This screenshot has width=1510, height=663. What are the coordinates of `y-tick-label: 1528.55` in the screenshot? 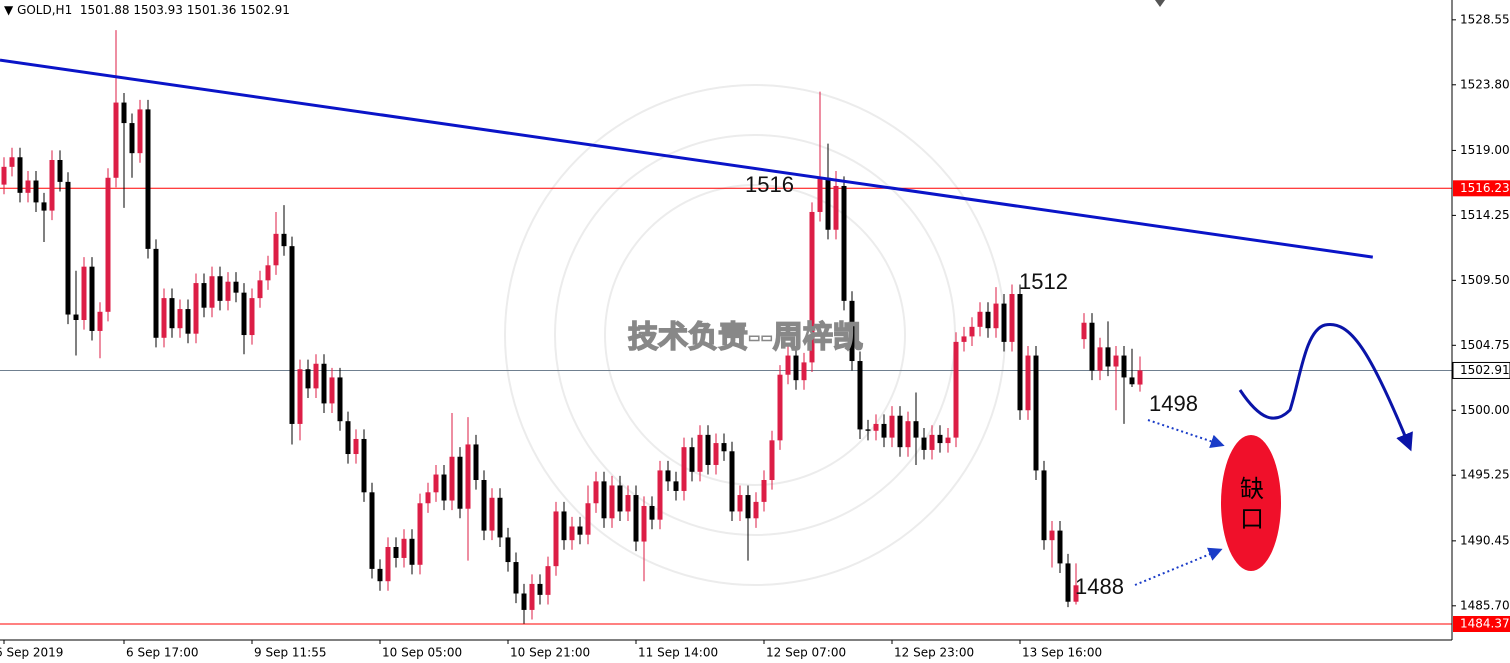 It's located at (1485, 19).